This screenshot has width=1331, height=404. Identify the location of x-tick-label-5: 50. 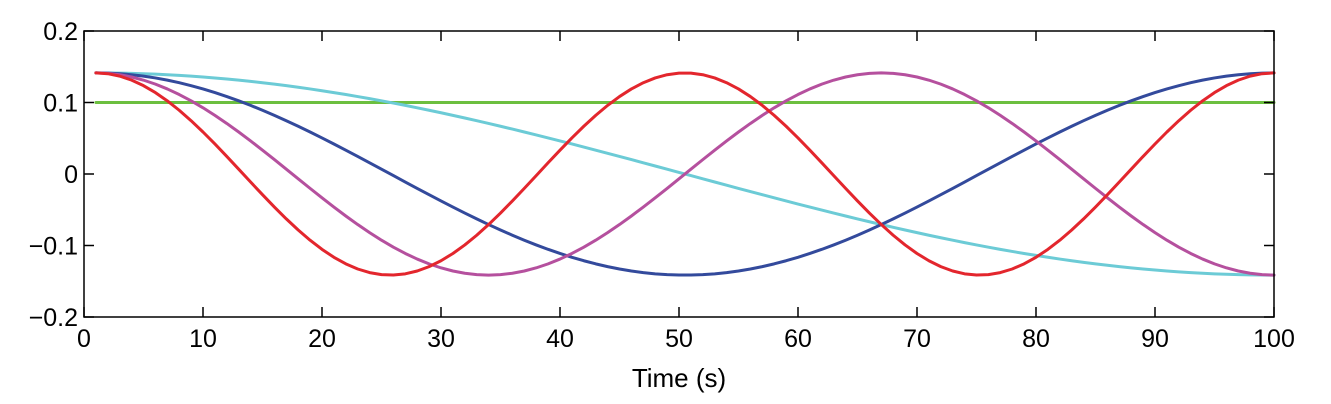
(679, 339).